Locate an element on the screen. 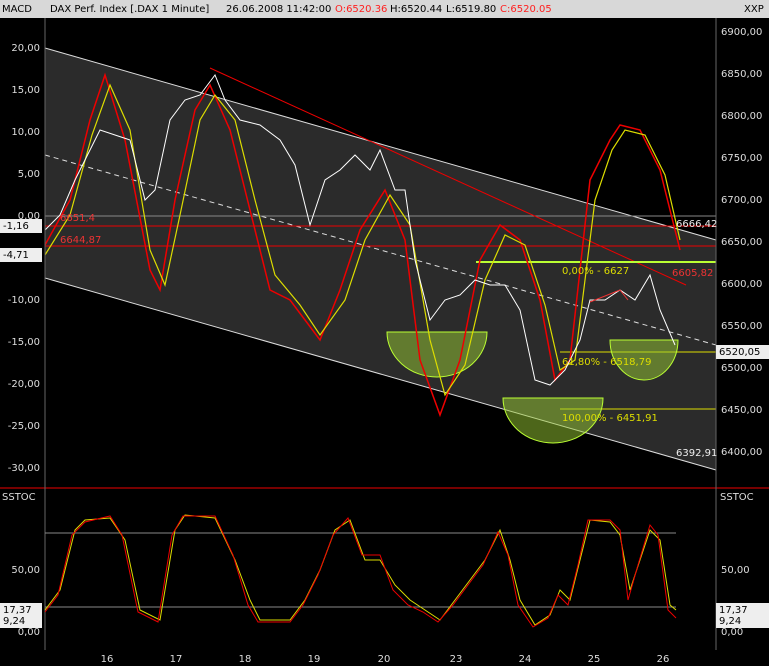  y-tick-label: 0,00 is located at coordinates (29, 216).